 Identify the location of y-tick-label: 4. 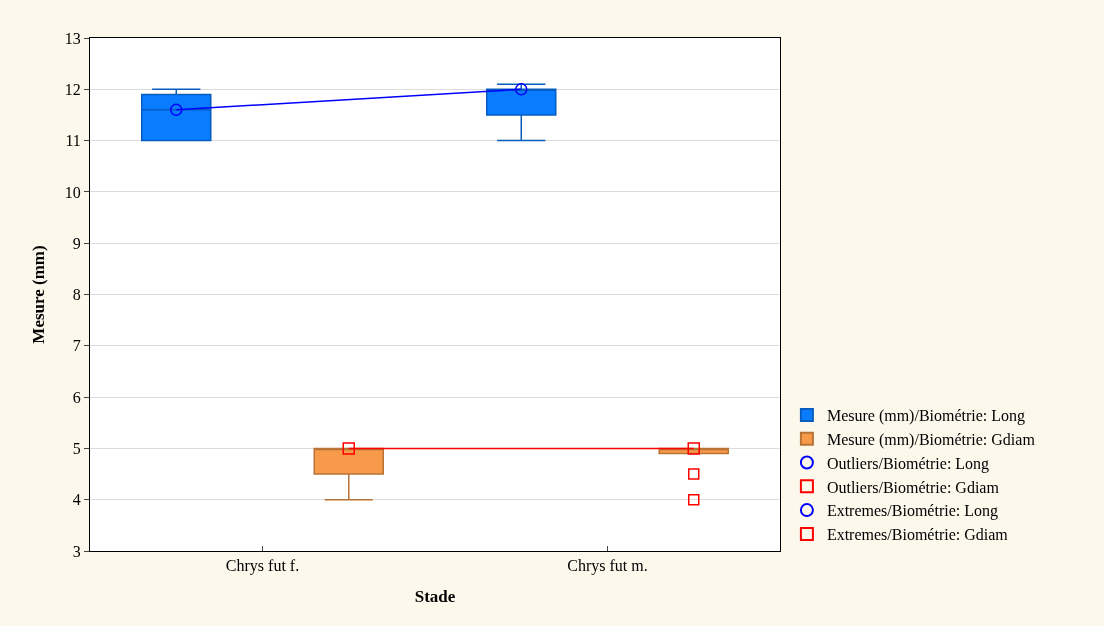
(76, 500).